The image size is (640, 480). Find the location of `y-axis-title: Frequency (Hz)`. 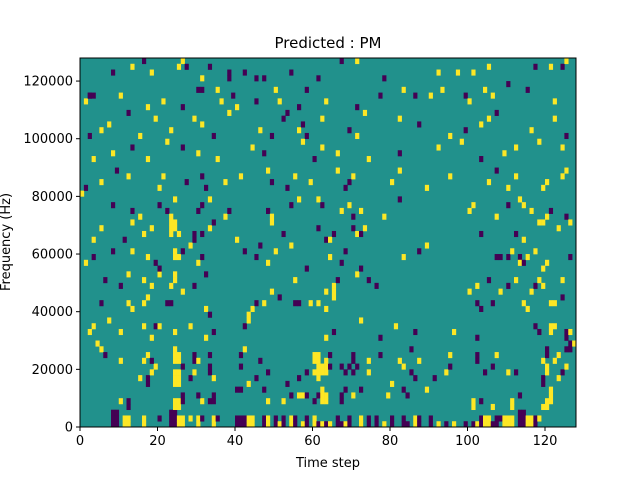

y-axis-title: Frequency (Hz) is located at coordinates (7, 242).